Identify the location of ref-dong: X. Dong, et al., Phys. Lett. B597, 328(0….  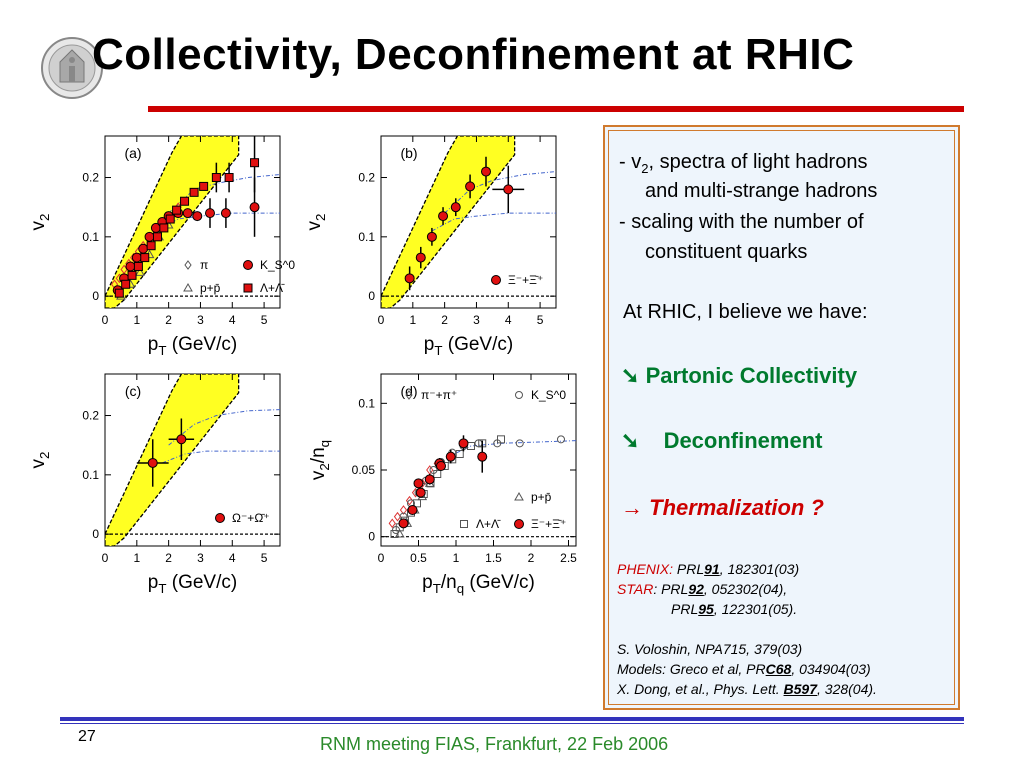
(747, 689).